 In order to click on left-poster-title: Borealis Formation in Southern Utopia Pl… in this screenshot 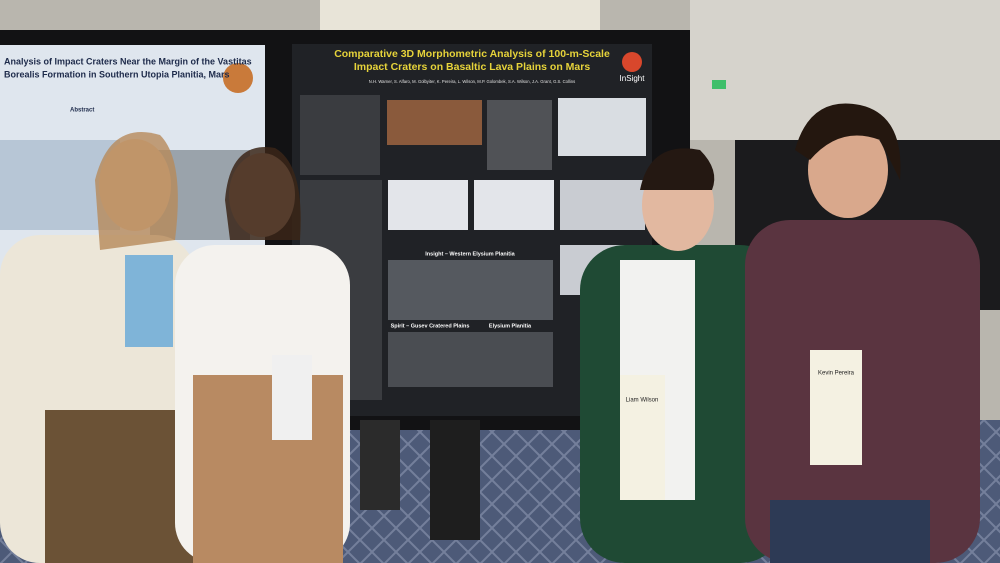, I will do `click(117, 74)`.